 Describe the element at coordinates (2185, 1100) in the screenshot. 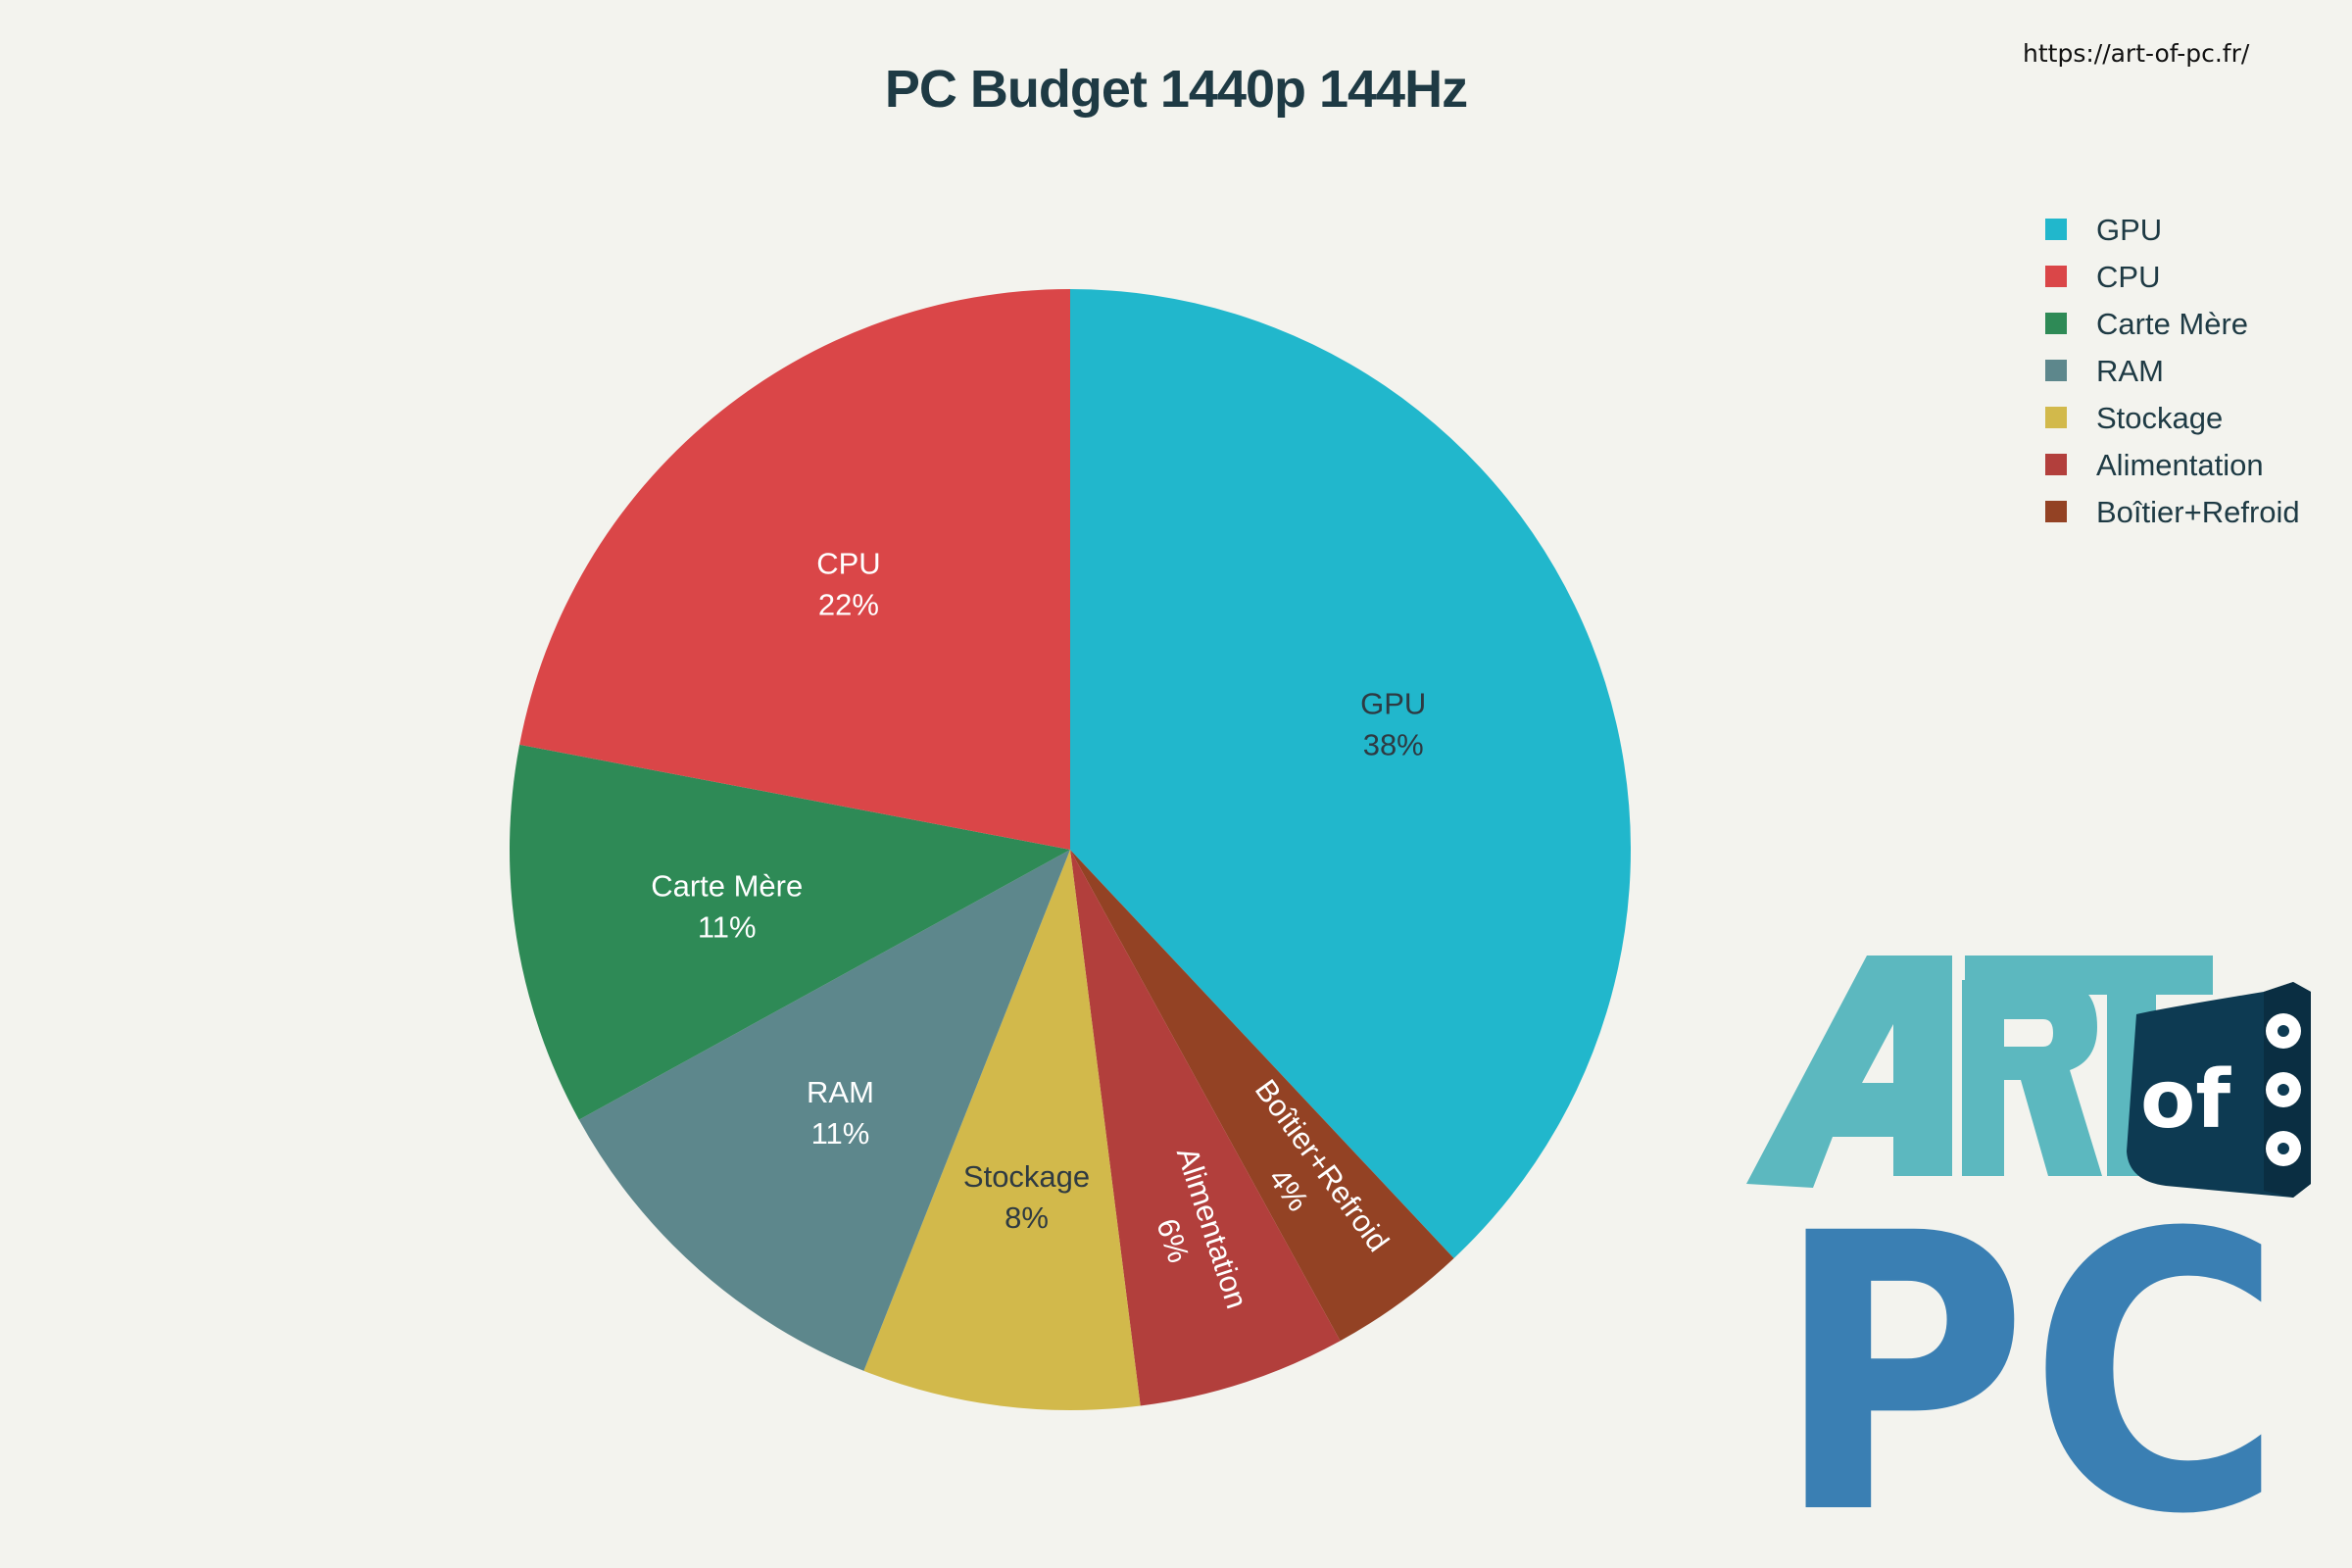

I see `logo-of-text: of` at that location.